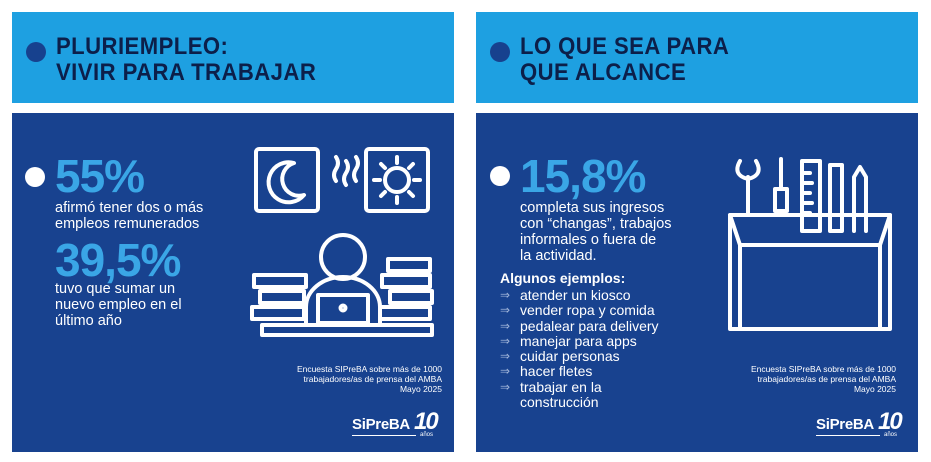 Image resolution: width=931 pixels, height=462 pixels. Describe the element at coordinates (565, 295) in the screenshot. I see `list-item: ⇒ atender un kiosco` at that location.